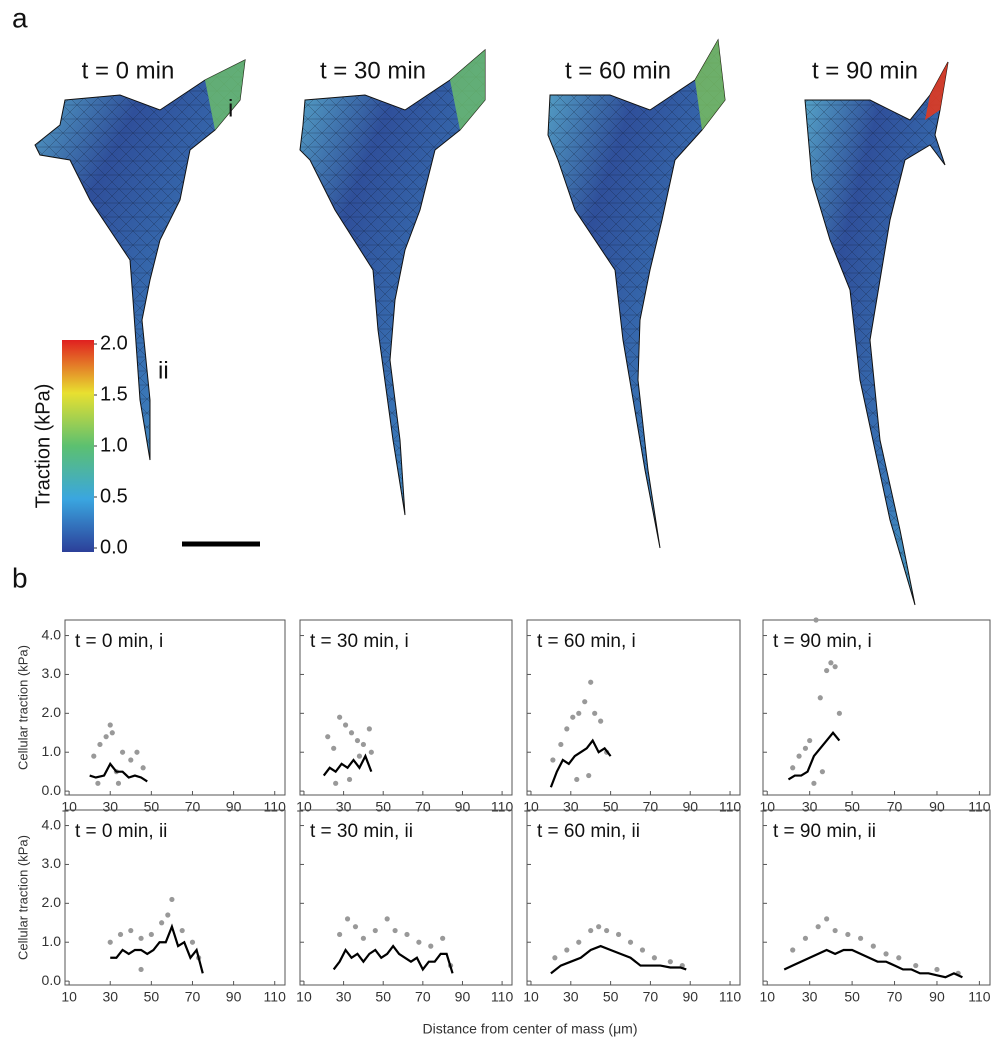 The image size is (1008, 1050). I want to click on frame-title: t = 60 min, so click(618, 70).